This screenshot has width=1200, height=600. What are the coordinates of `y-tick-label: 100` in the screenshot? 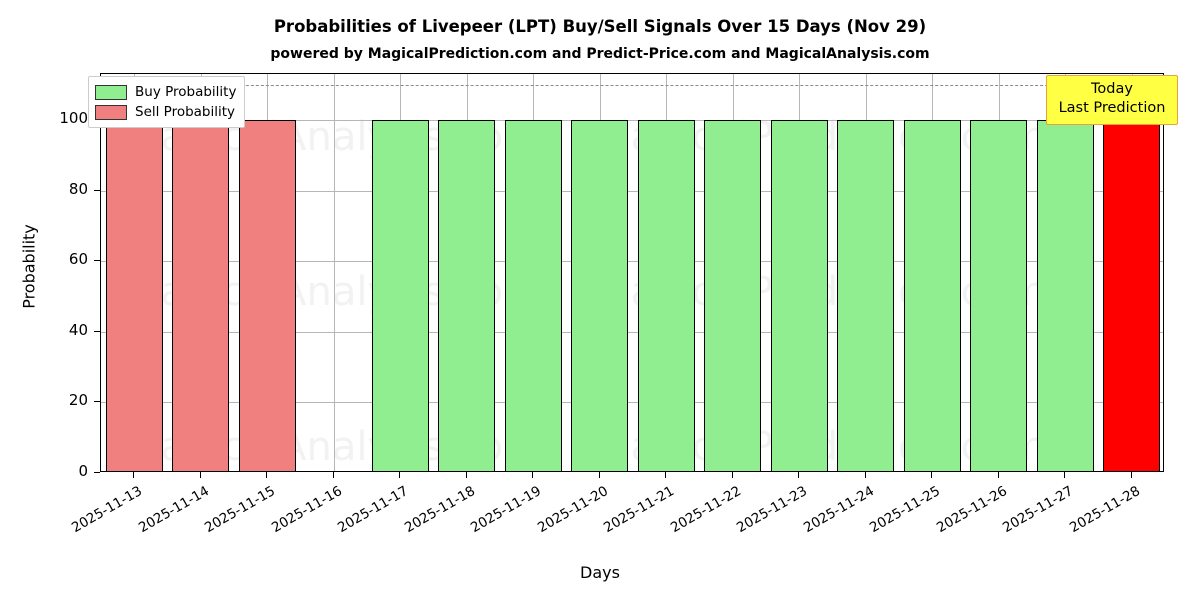 It's located at (73, 117).